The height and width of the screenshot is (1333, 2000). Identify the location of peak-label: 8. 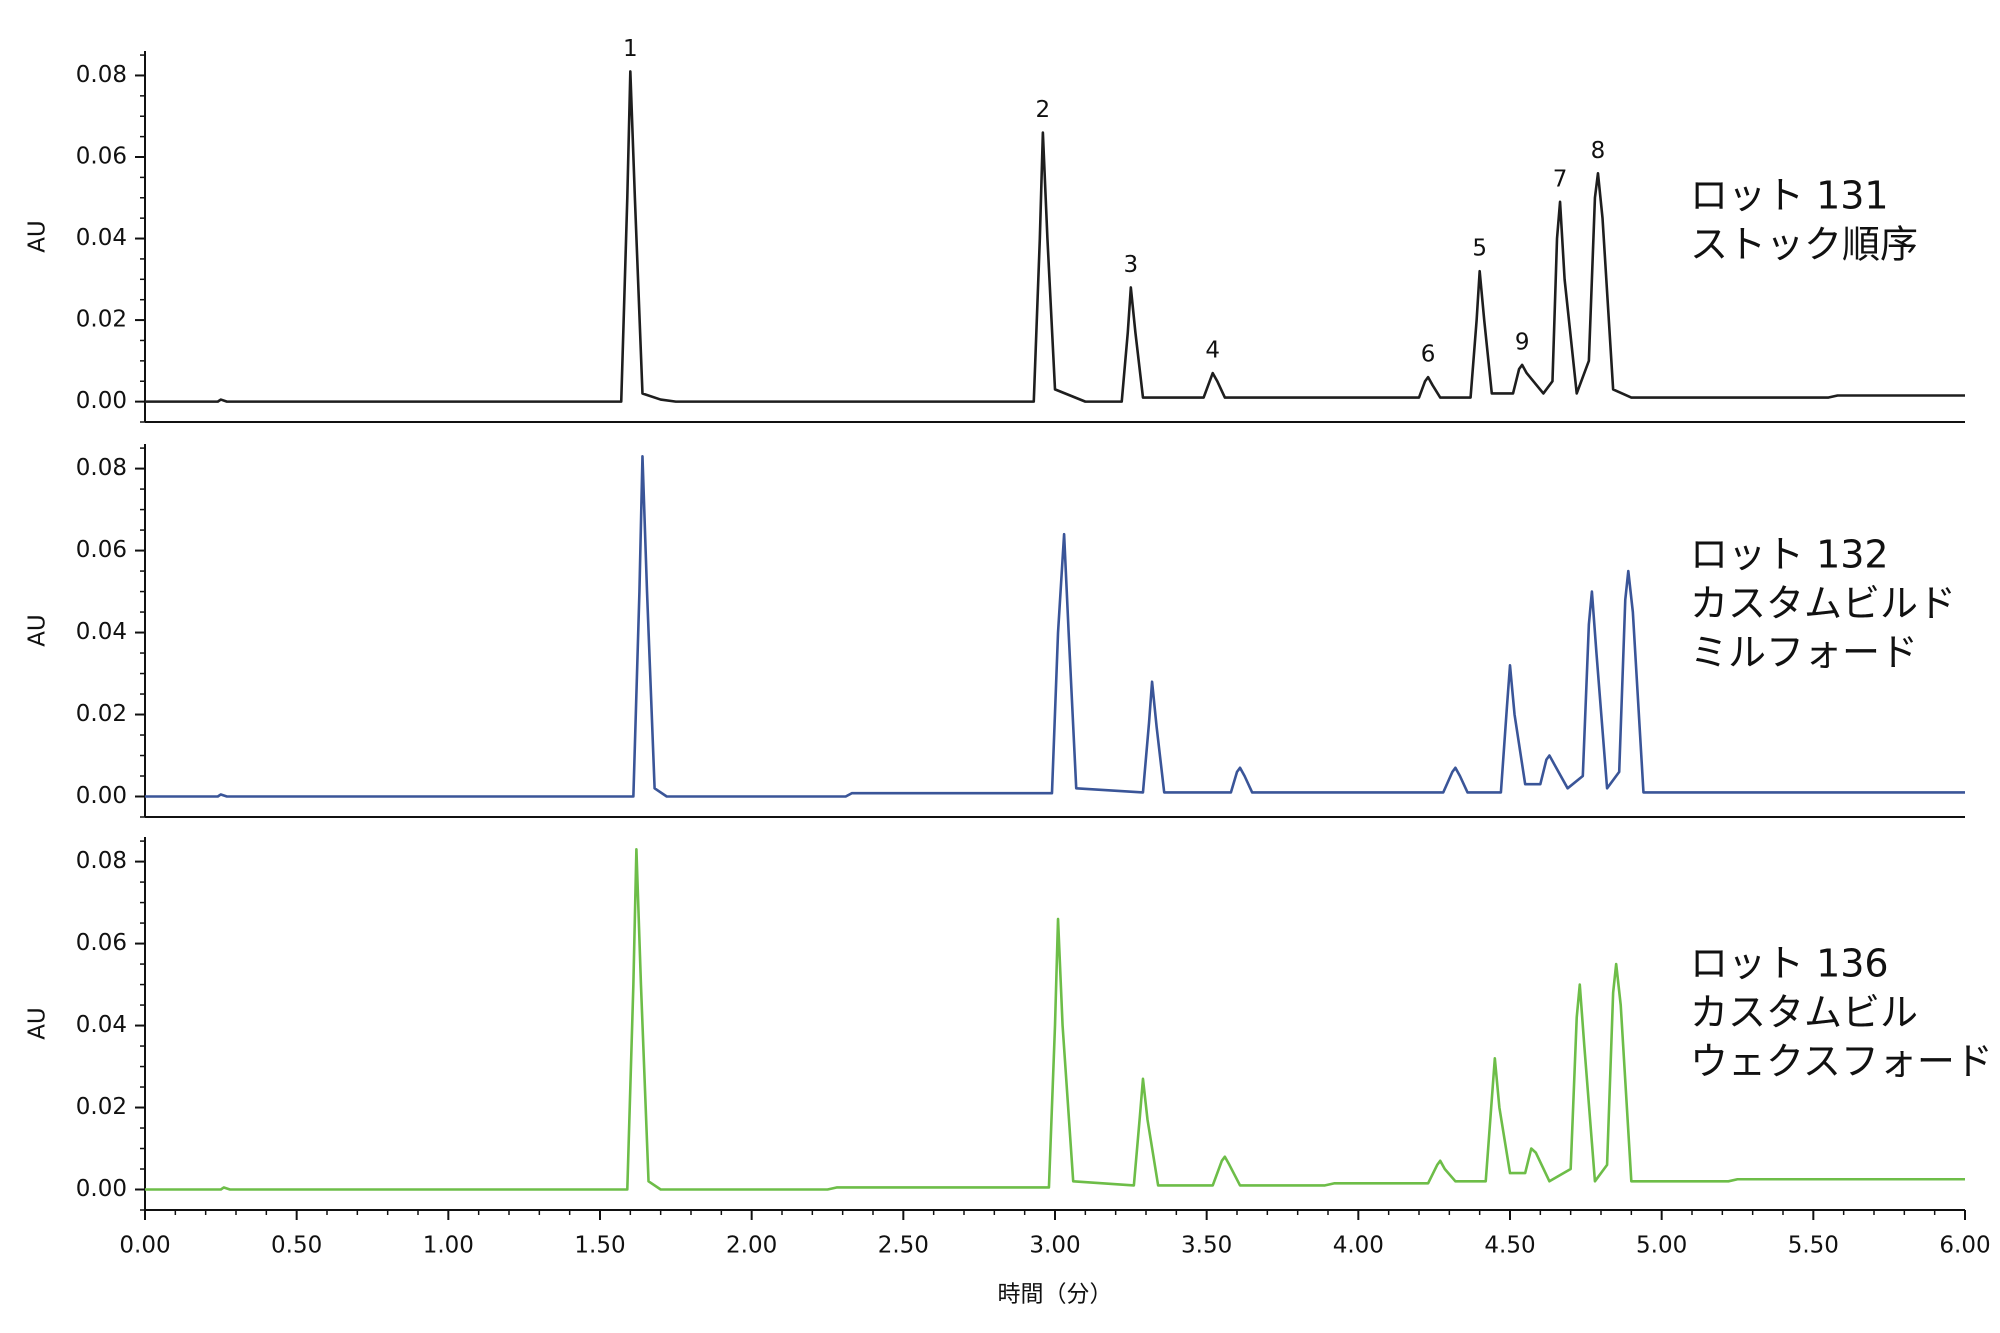
(1598, 151).